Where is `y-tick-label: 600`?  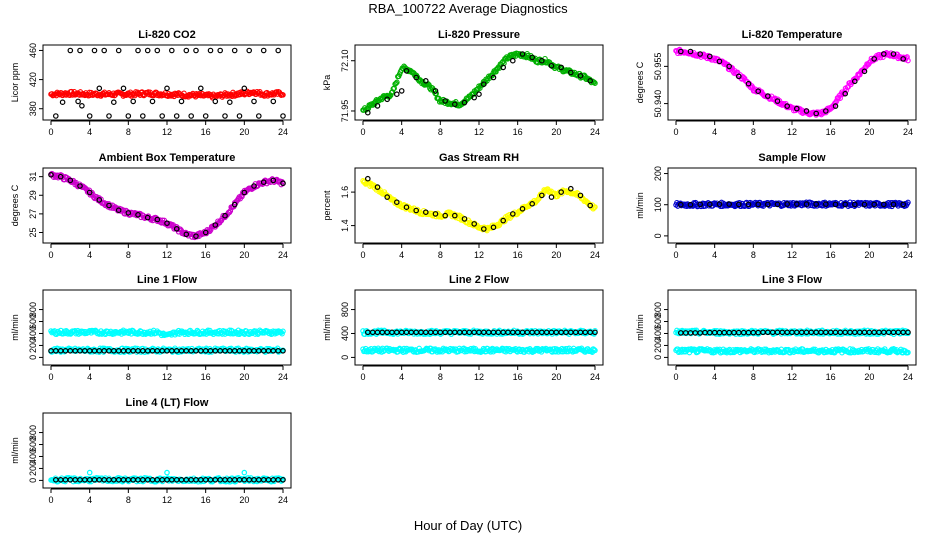
y-tick-label: 600 is located at coordinates (658, 321).